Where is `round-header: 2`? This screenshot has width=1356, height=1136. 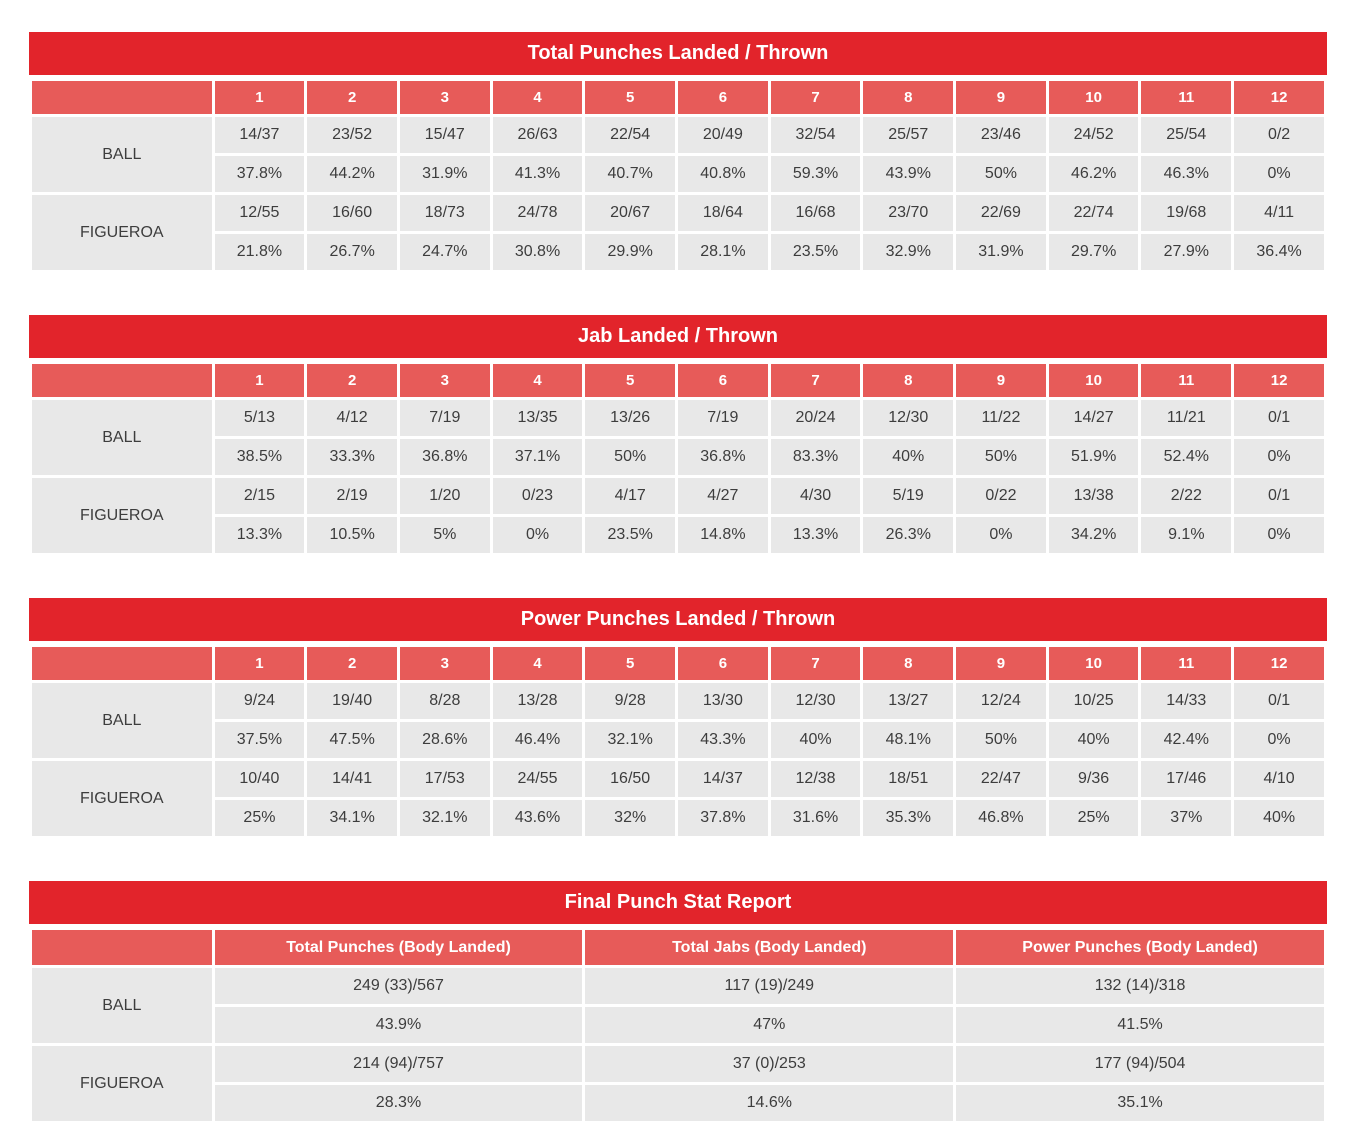 round-header: 2 is located at coordinates (352, 97).